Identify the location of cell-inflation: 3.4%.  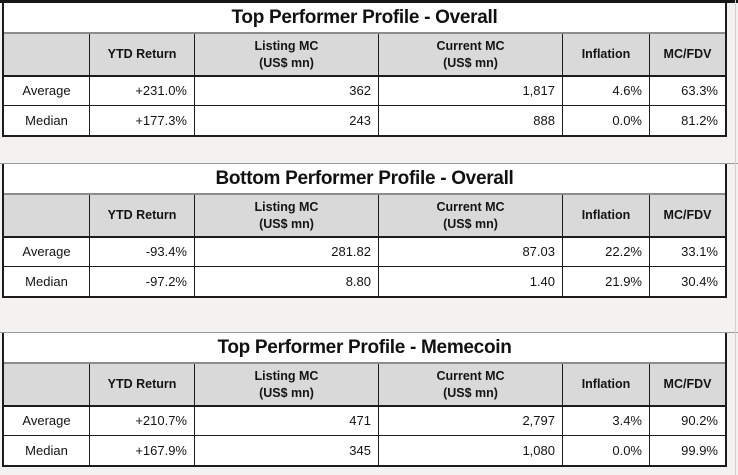
(605, 421).